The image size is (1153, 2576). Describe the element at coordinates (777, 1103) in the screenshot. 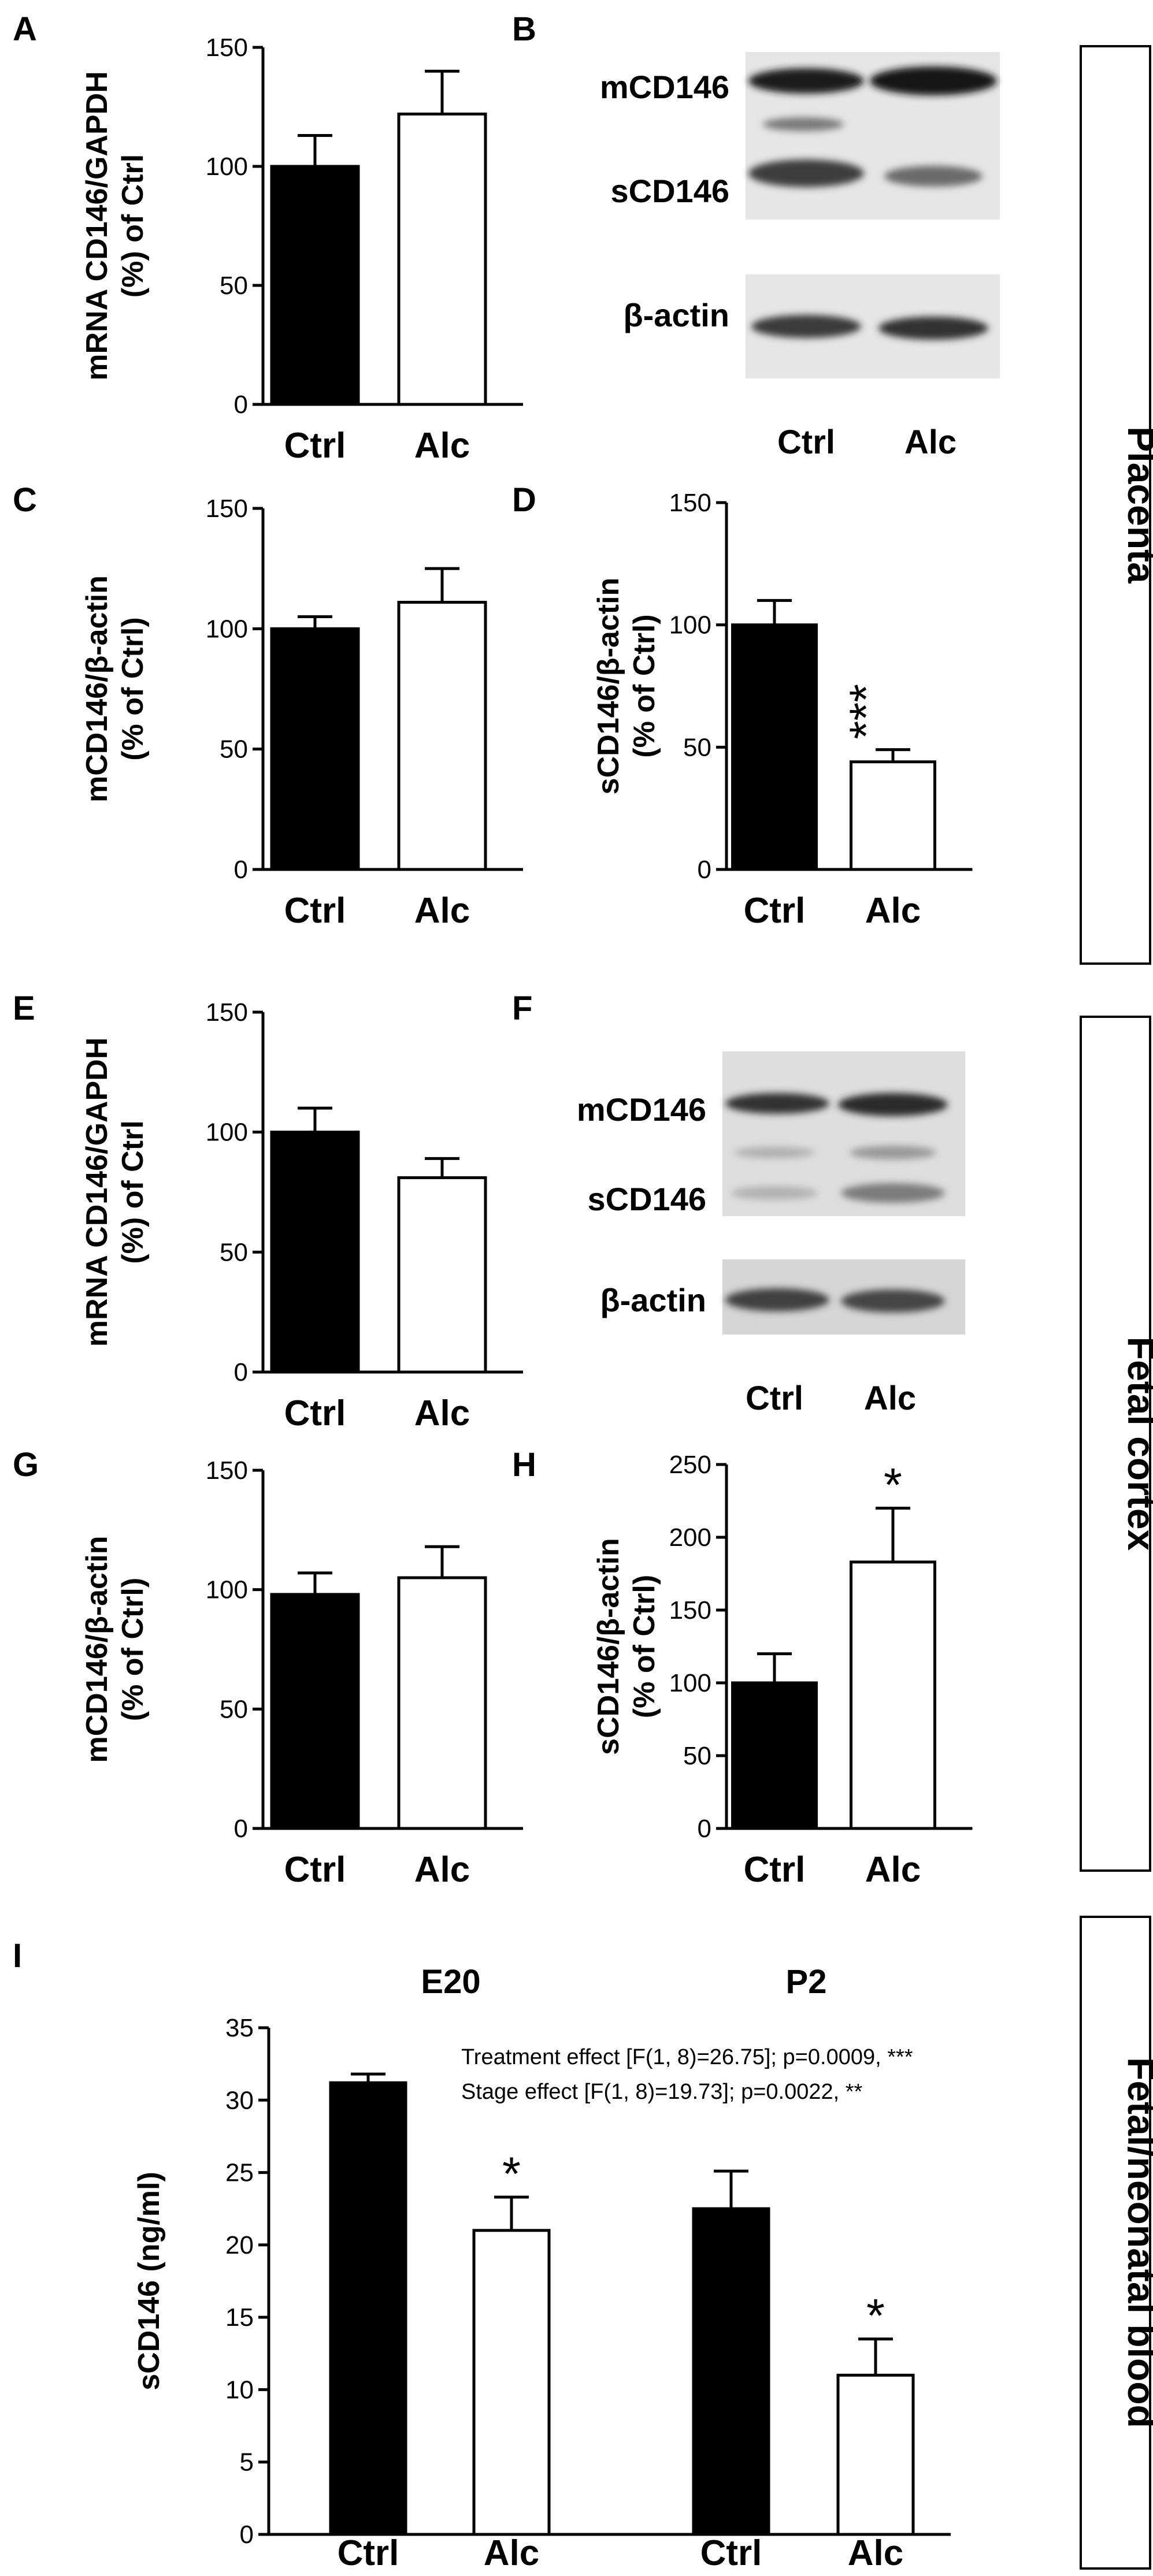

I see `blot-f-band-mcd146-ctrl` at that location.